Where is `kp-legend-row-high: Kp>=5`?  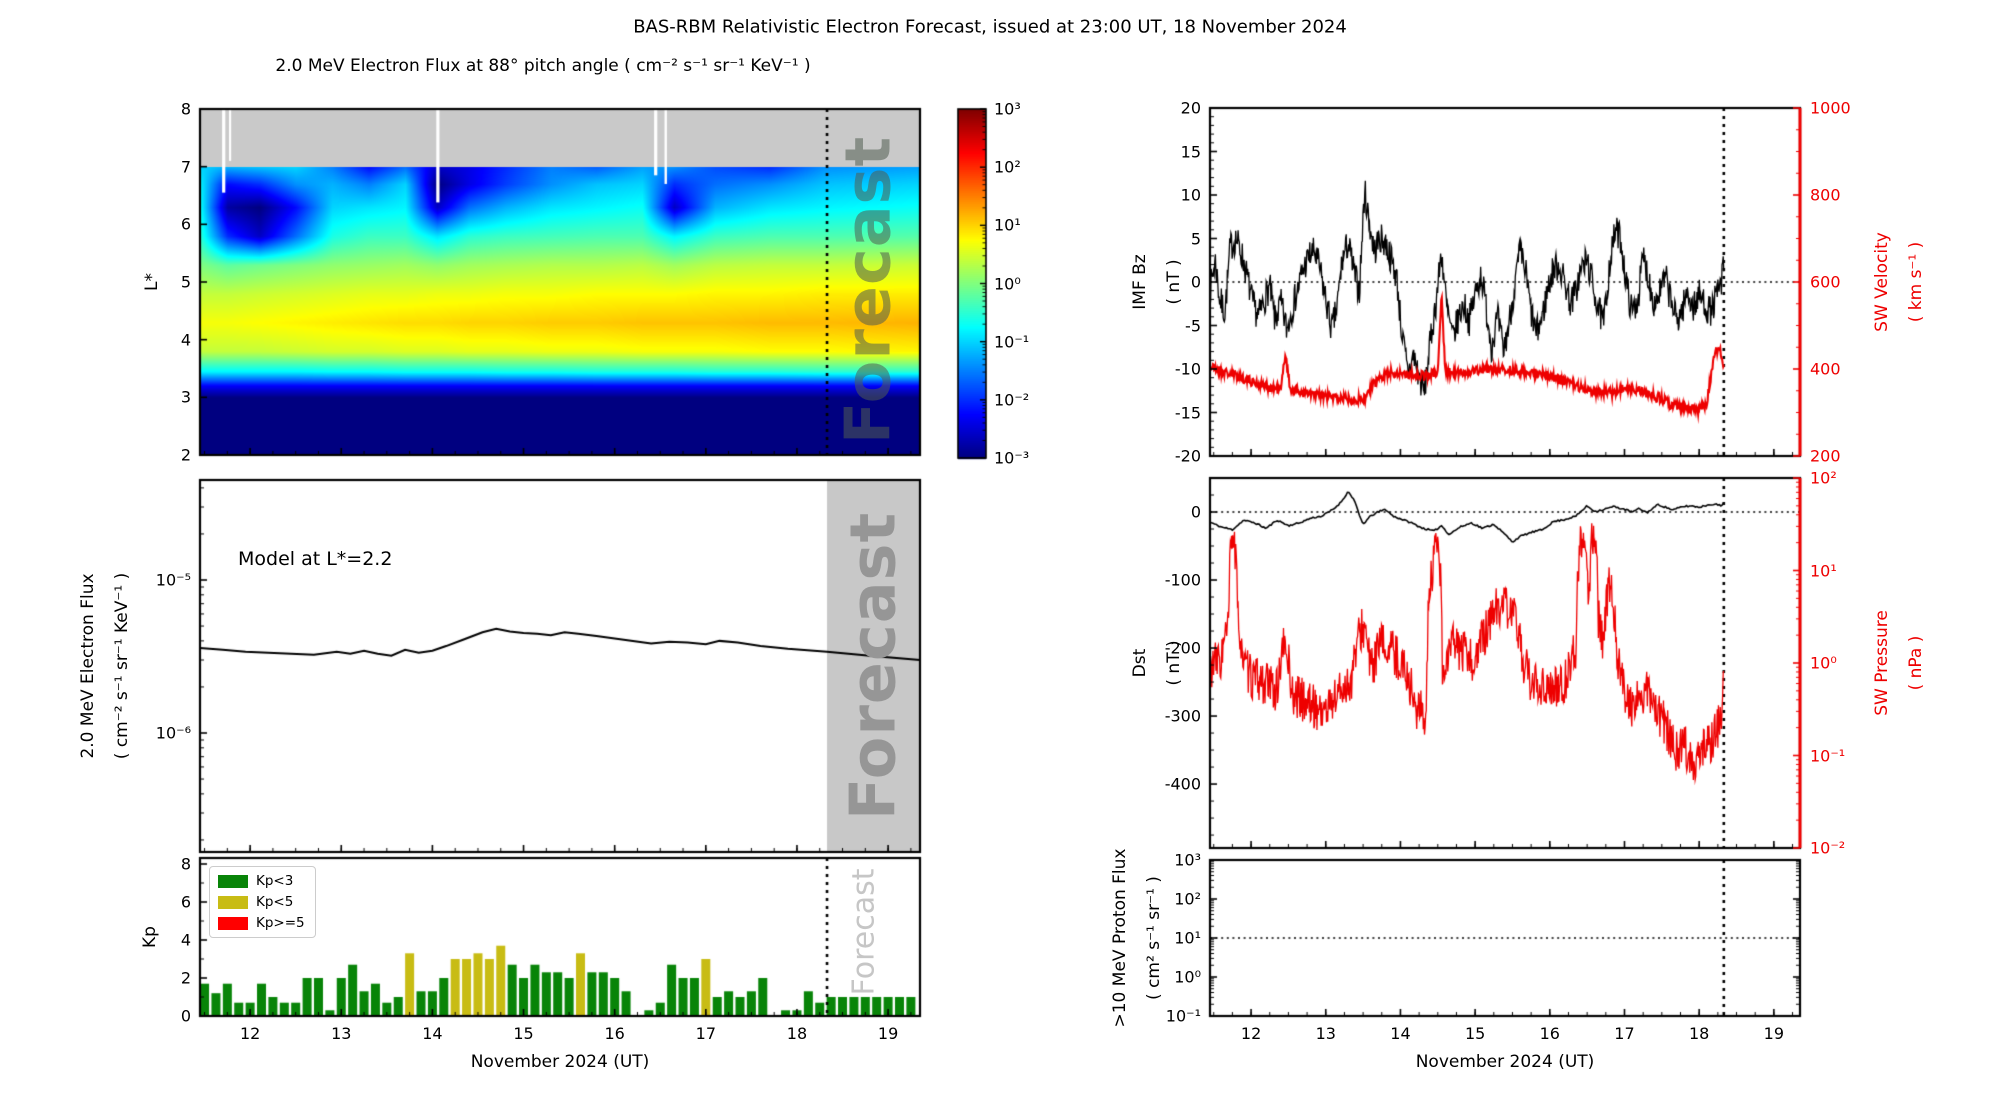 kp-legend-row-high: Kp>=5 is located at coordinates (261, 923).